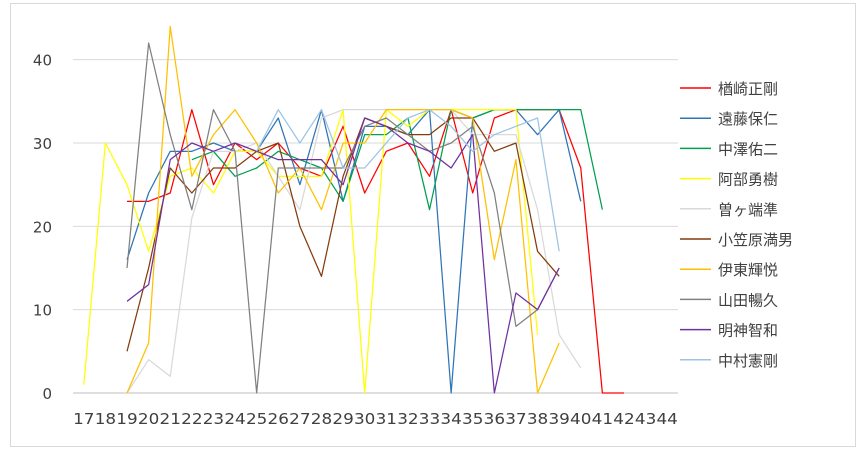  I want to click on x-tick-label: 44, so click(666, 419).